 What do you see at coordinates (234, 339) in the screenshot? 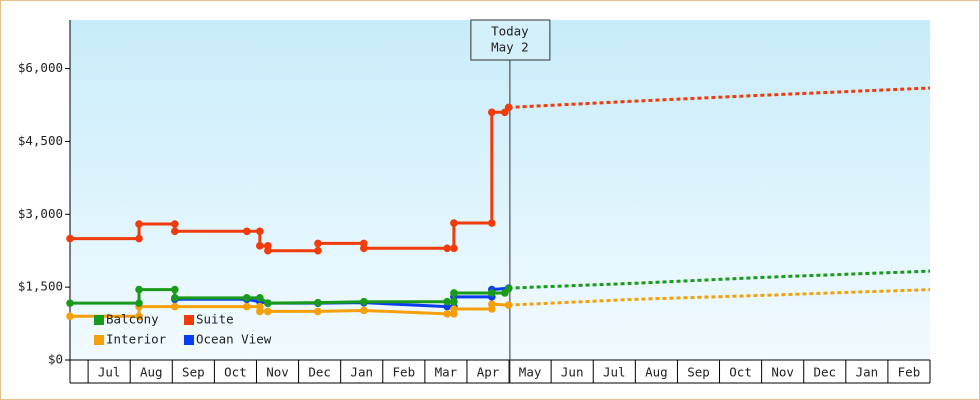
I see `legend-label: Ocean View` at bounding box center [234, 339].